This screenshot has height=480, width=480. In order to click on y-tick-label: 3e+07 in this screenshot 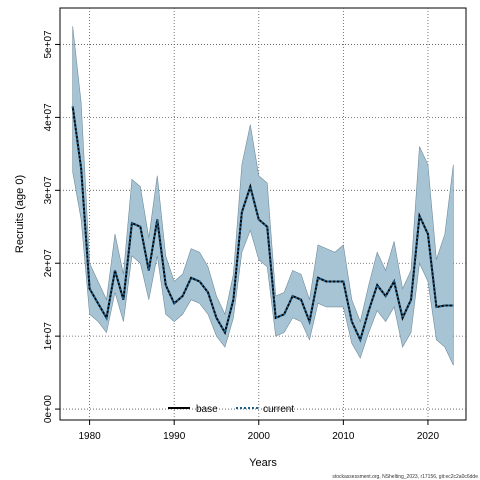, I will do `click(48, 190)`.